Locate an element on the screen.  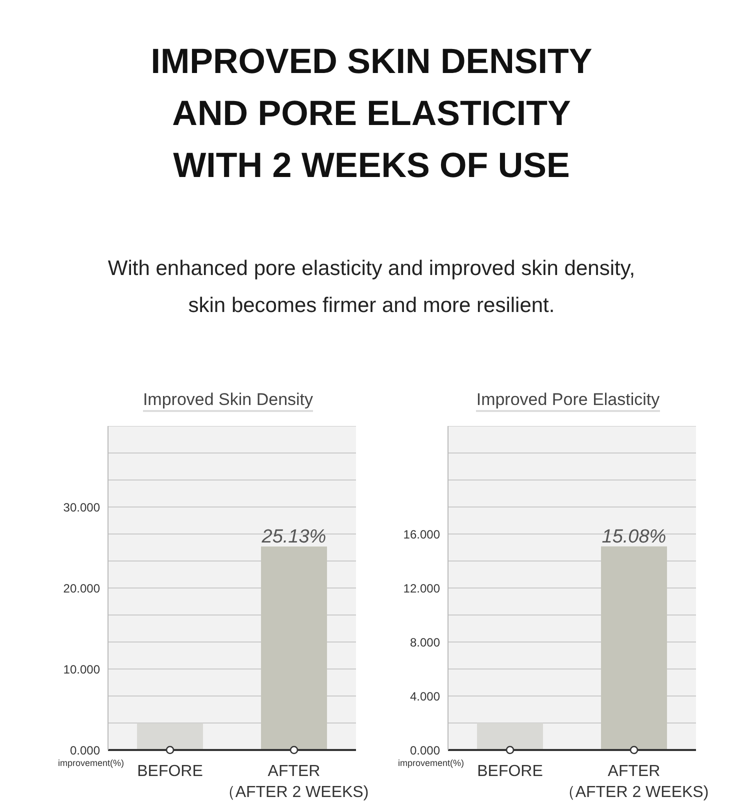
y-tick-label: 20.000 is located at coordinates (81, 588).